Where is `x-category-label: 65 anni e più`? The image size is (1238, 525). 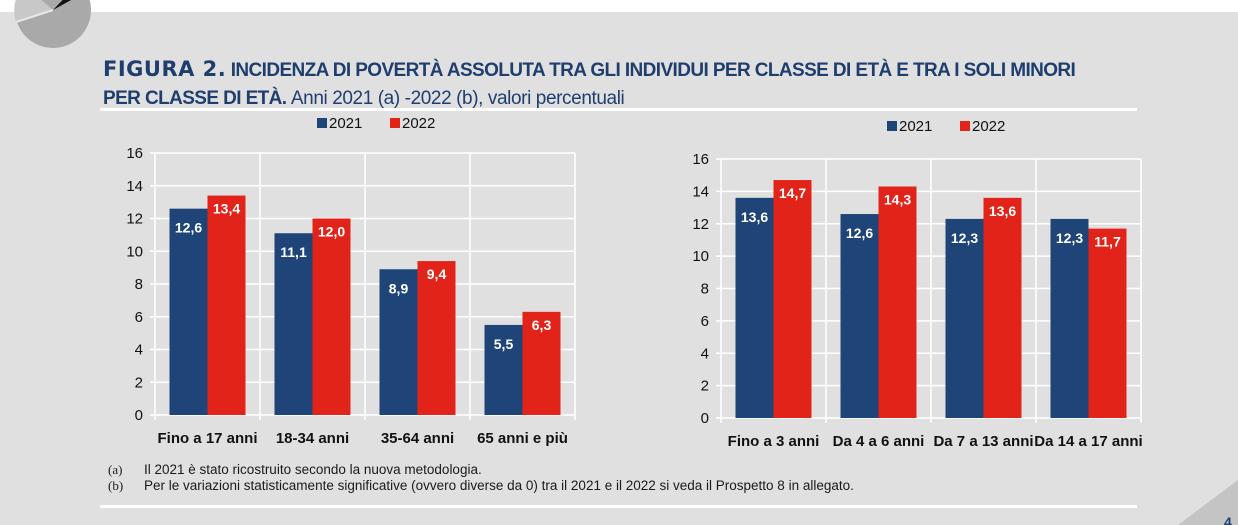 x-category-label: 65 anni e più is located at coordinates (522, 438).